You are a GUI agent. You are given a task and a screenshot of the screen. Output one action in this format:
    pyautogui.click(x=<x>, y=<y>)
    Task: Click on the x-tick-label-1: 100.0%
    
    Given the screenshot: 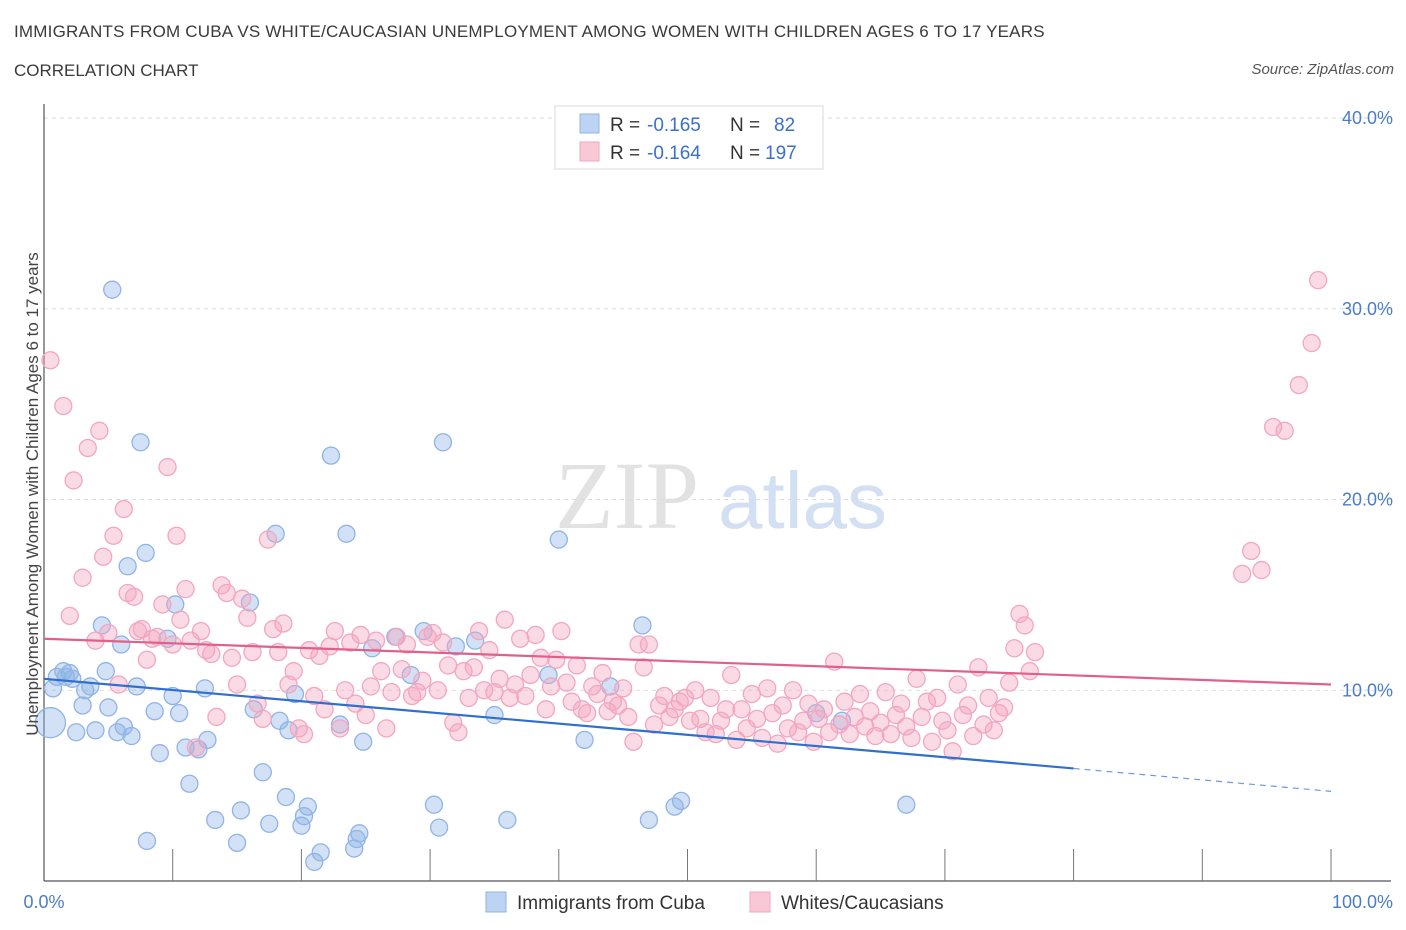 What is the action you would take?
    pyautogui.click(x=1362, y=902)
    